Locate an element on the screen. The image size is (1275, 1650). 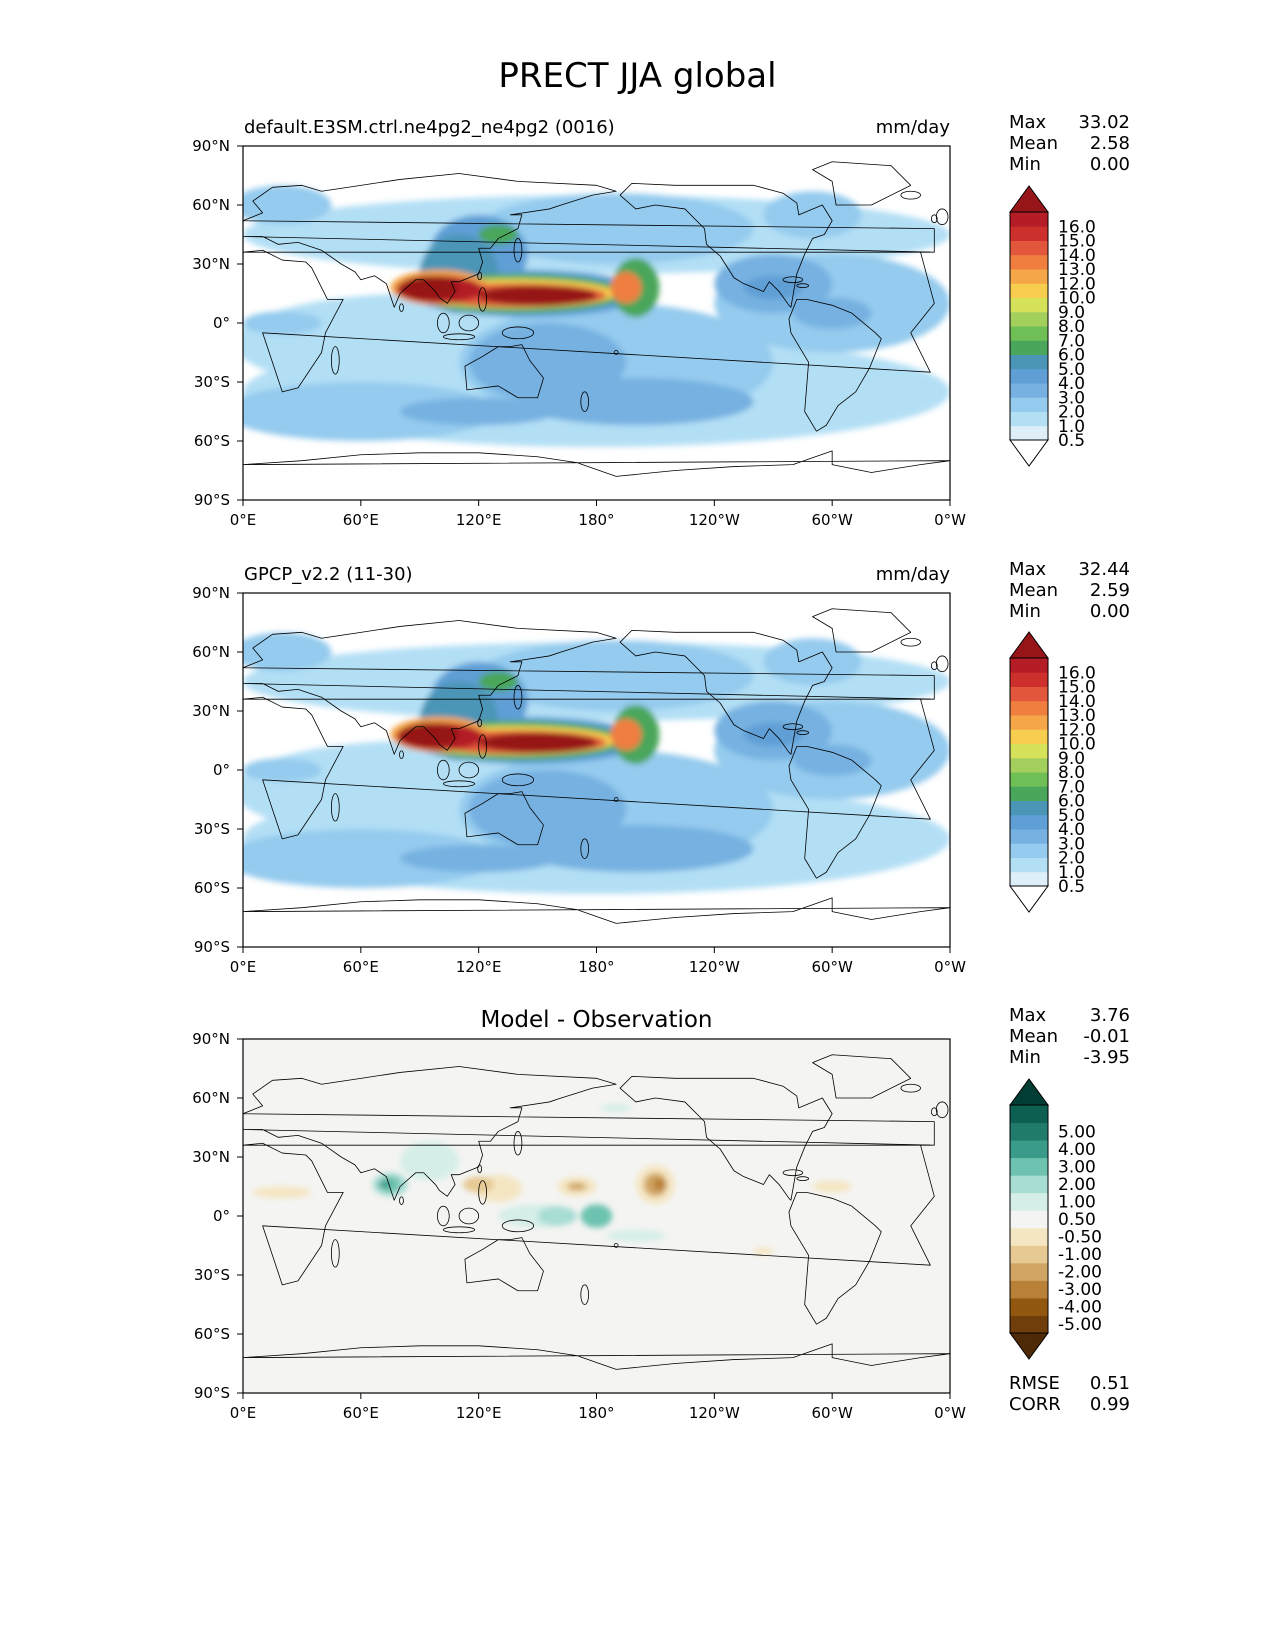
metric-label: CORR is located at coordinates (1035, 1404).